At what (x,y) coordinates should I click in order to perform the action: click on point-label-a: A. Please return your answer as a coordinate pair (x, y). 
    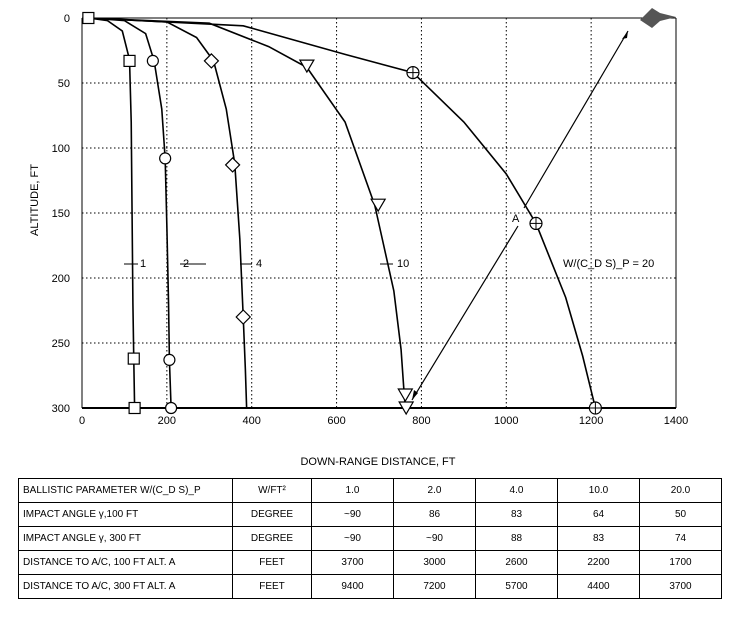
    Looking at the image, I should click on (516, 219).